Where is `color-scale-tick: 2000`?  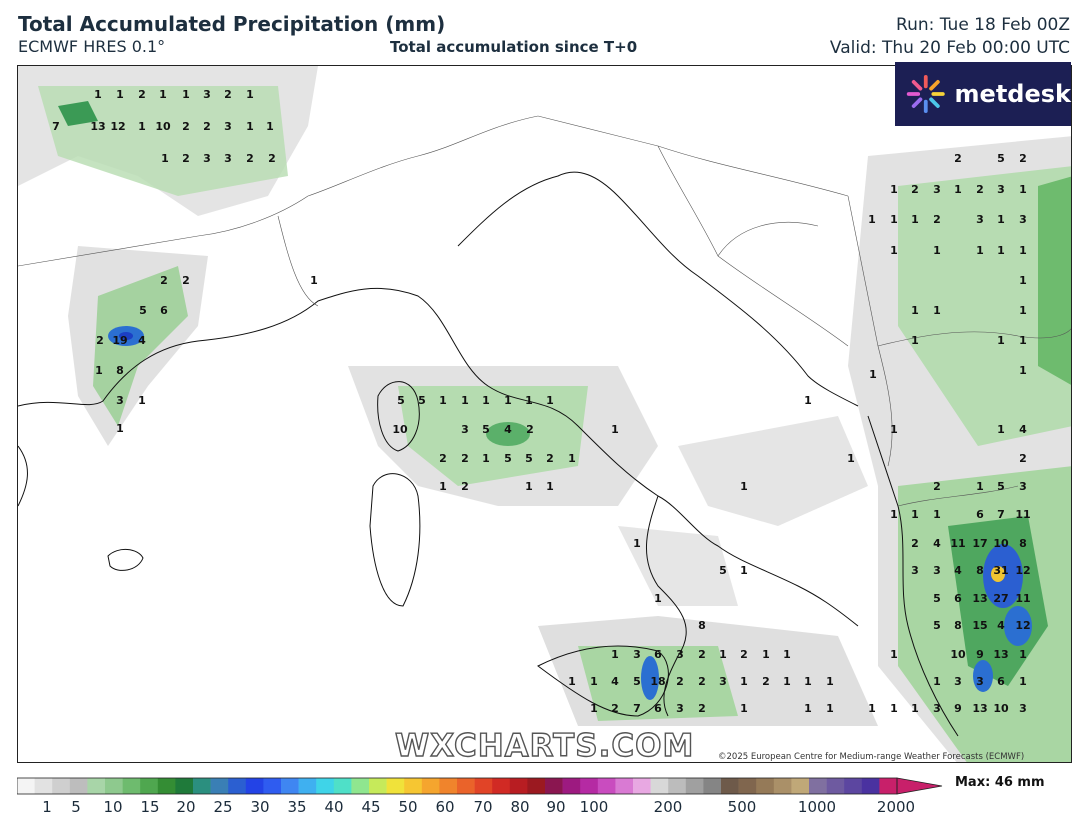 color-scale-tick: 2000 is located at coordinates (896, 807).